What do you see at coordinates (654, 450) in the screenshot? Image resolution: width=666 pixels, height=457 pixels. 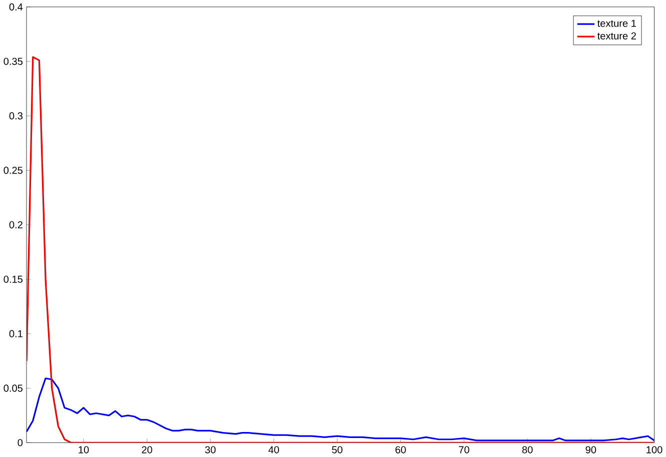 I see `x-tick-label: 100` at bounding box center [654, 450].